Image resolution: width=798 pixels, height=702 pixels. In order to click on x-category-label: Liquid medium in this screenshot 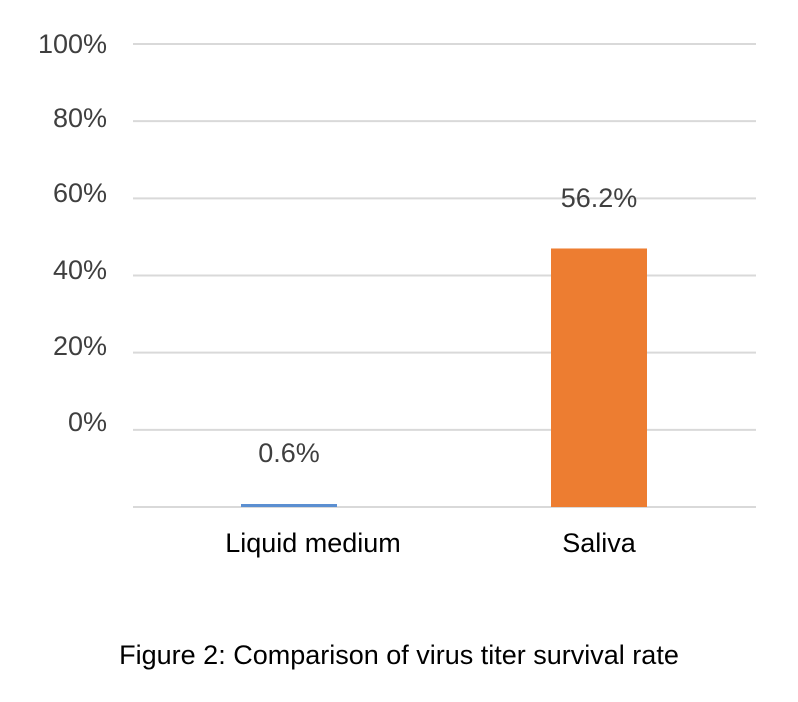, I will do `click(313, 543)`.